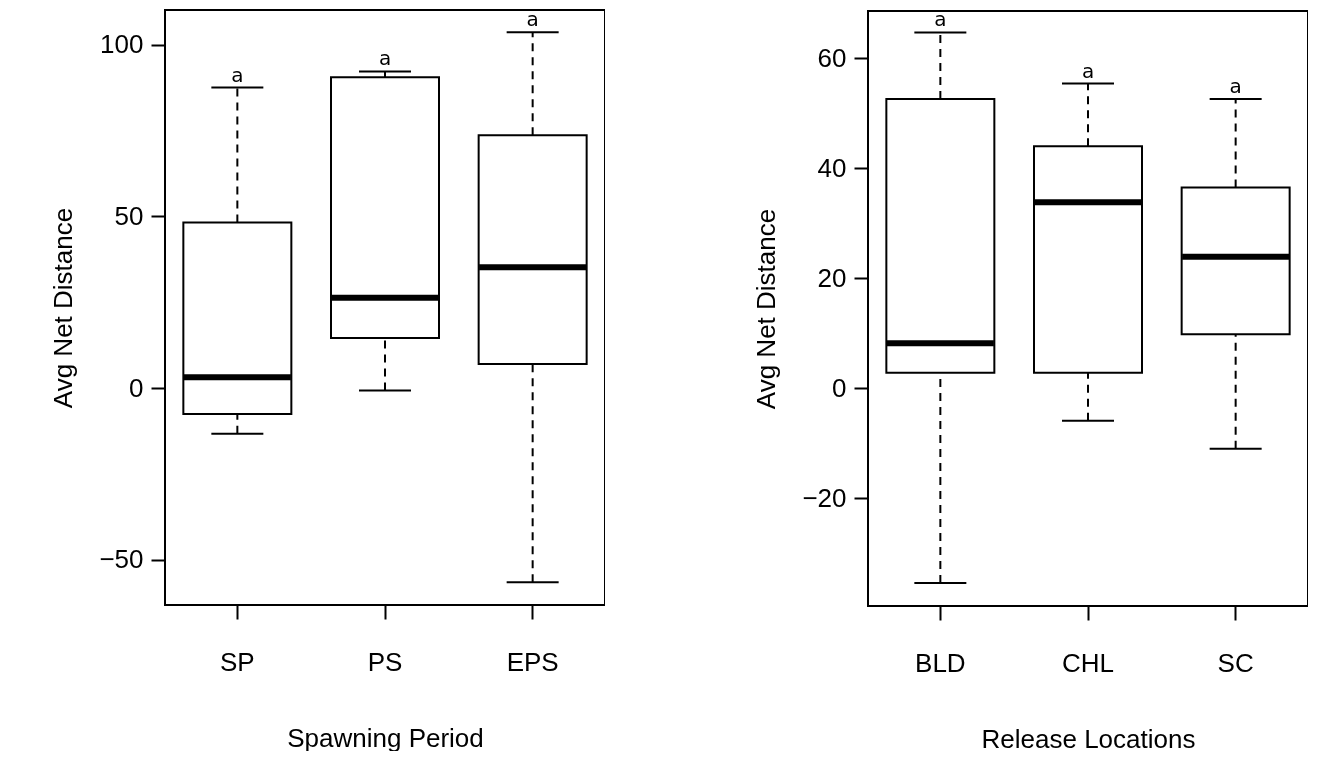 The image size is (1330, 779). I want to click on x-axis-title: Spawning Period, so click(385, 737).